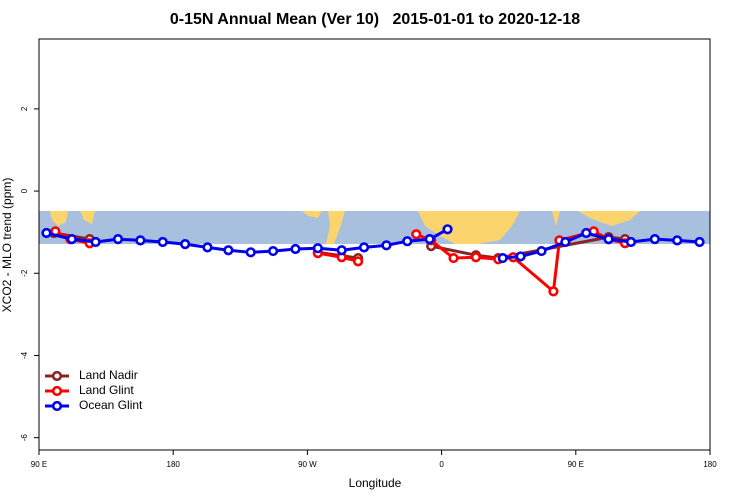  What do you see at coordinates (24, 438) in the screenshot?
I see `y-tick-label: -6` at bounding box center [24, 438].